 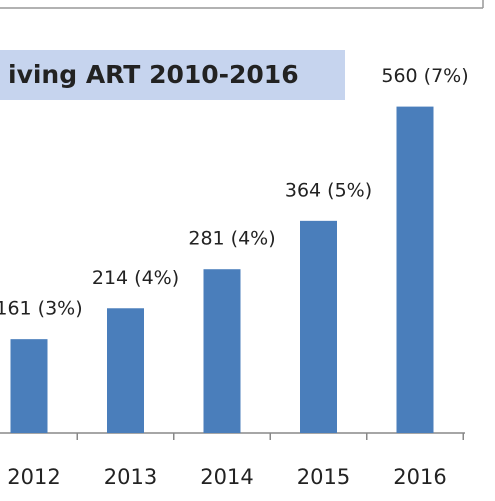 What do you see at coordinates (328, 190) in the screenshot?
I see `value-label: 364 (5%)` at bounding box center [328, 190].